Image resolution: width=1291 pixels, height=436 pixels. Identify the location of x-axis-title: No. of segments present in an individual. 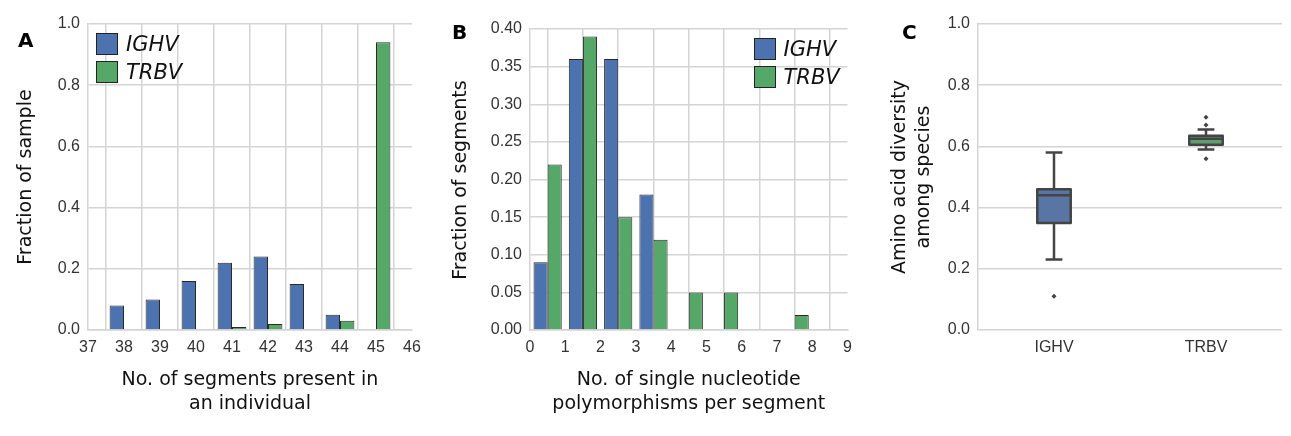
(250, 390).